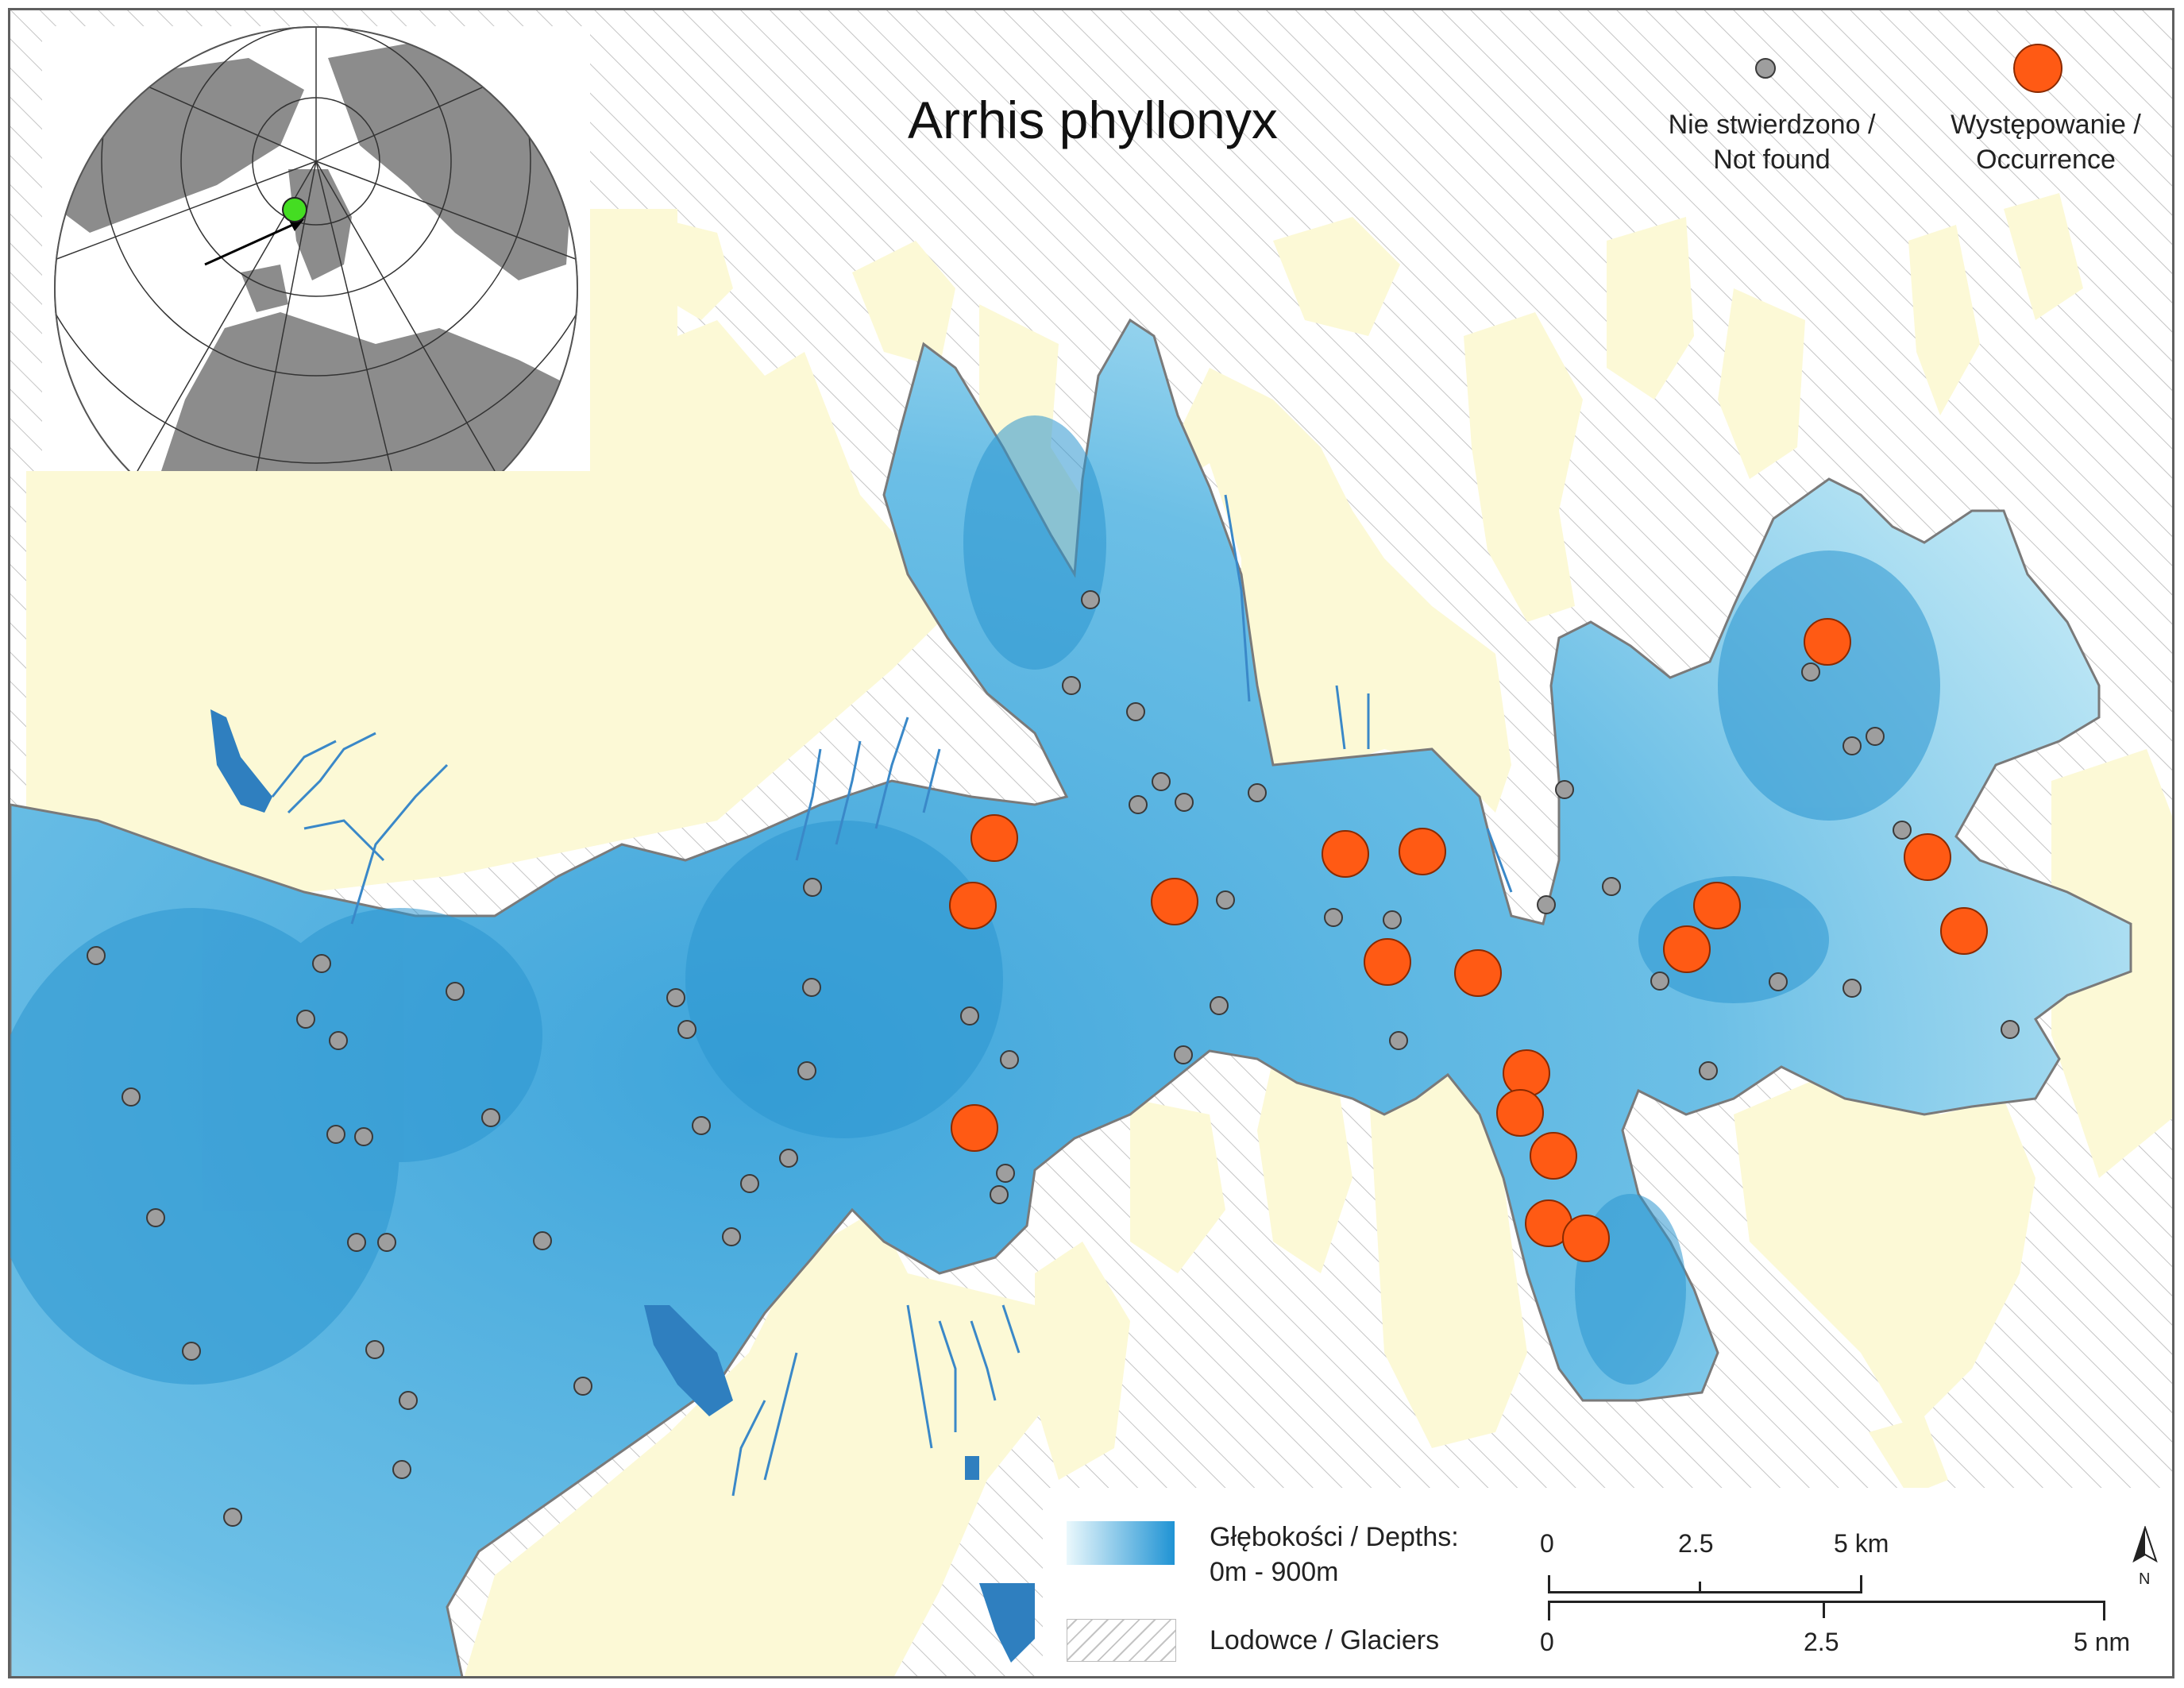 The image size is (2184, 1688). I want to click on scale-km-end: 5 km, so click(1861, 1544).